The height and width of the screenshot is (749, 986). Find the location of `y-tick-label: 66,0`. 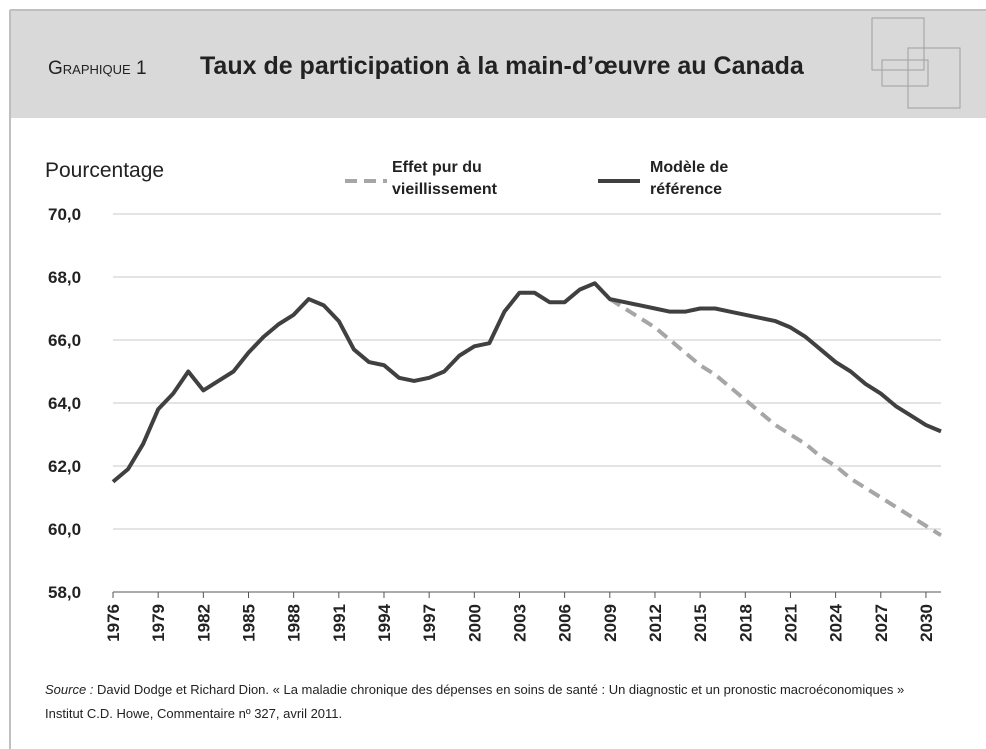

y-tick-label: 66,0 is located at coordinates (64, 340).